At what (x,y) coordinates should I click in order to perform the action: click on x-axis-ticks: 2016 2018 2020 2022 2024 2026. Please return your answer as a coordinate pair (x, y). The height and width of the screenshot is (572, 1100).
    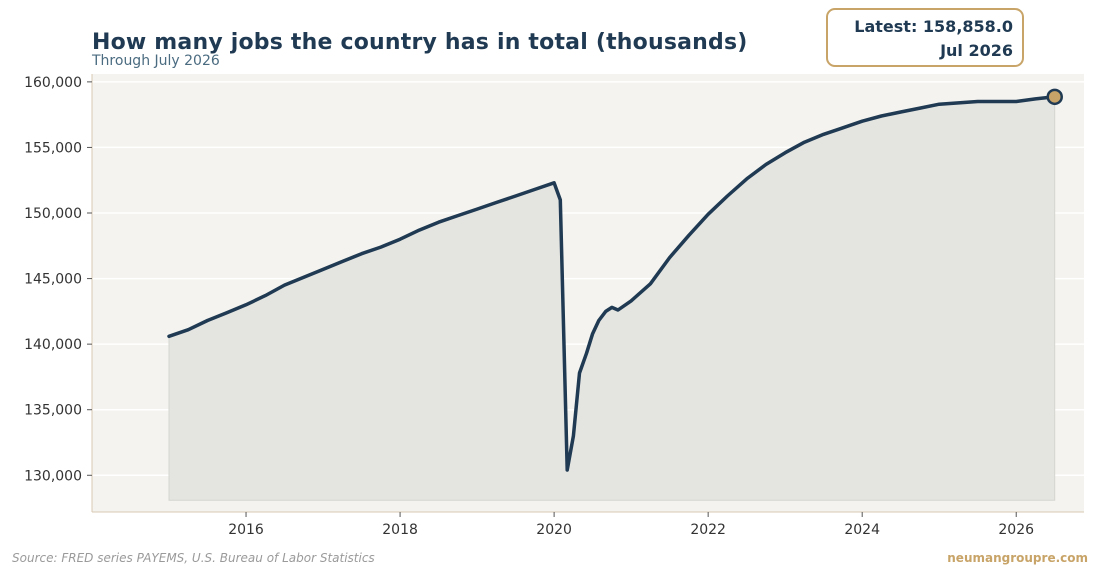
    Looking at the image, I should click on (631, 525).